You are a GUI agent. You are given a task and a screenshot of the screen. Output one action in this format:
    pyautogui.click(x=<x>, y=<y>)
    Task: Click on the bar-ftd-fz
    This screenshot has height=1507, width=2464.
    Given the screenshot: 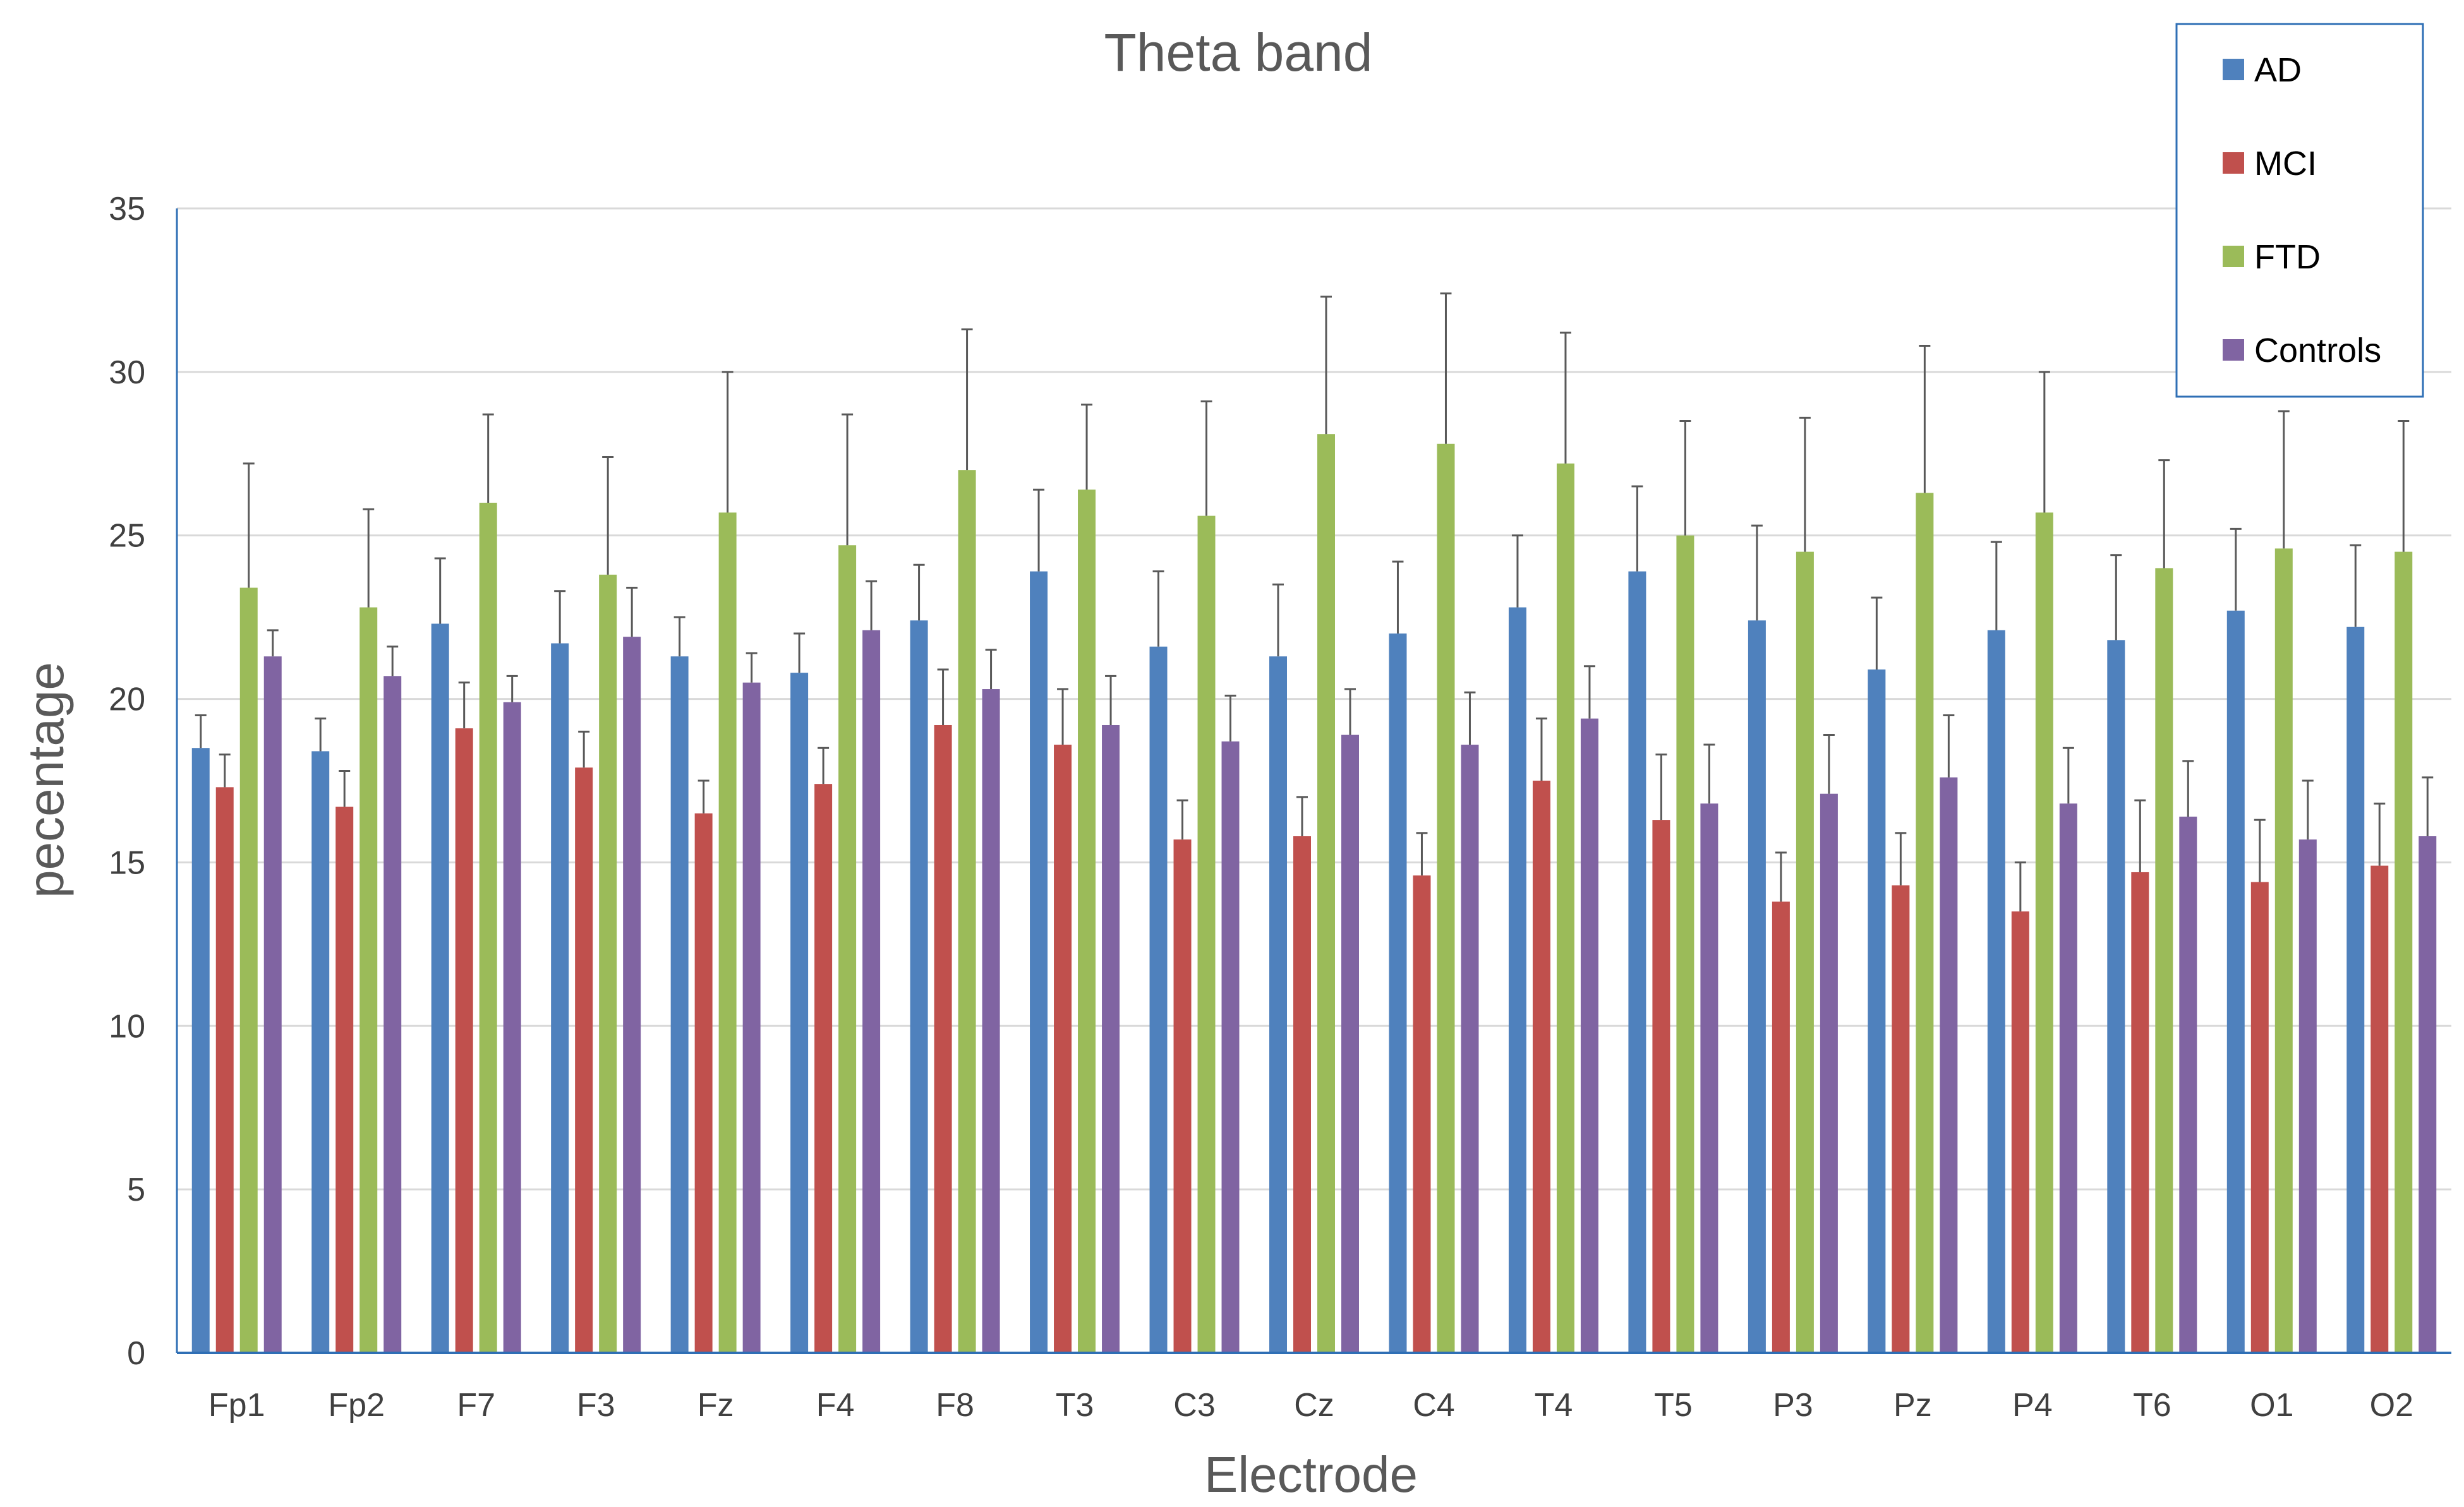 What is the action you would take?
    pyautogui.click(x=728, y=932)
    